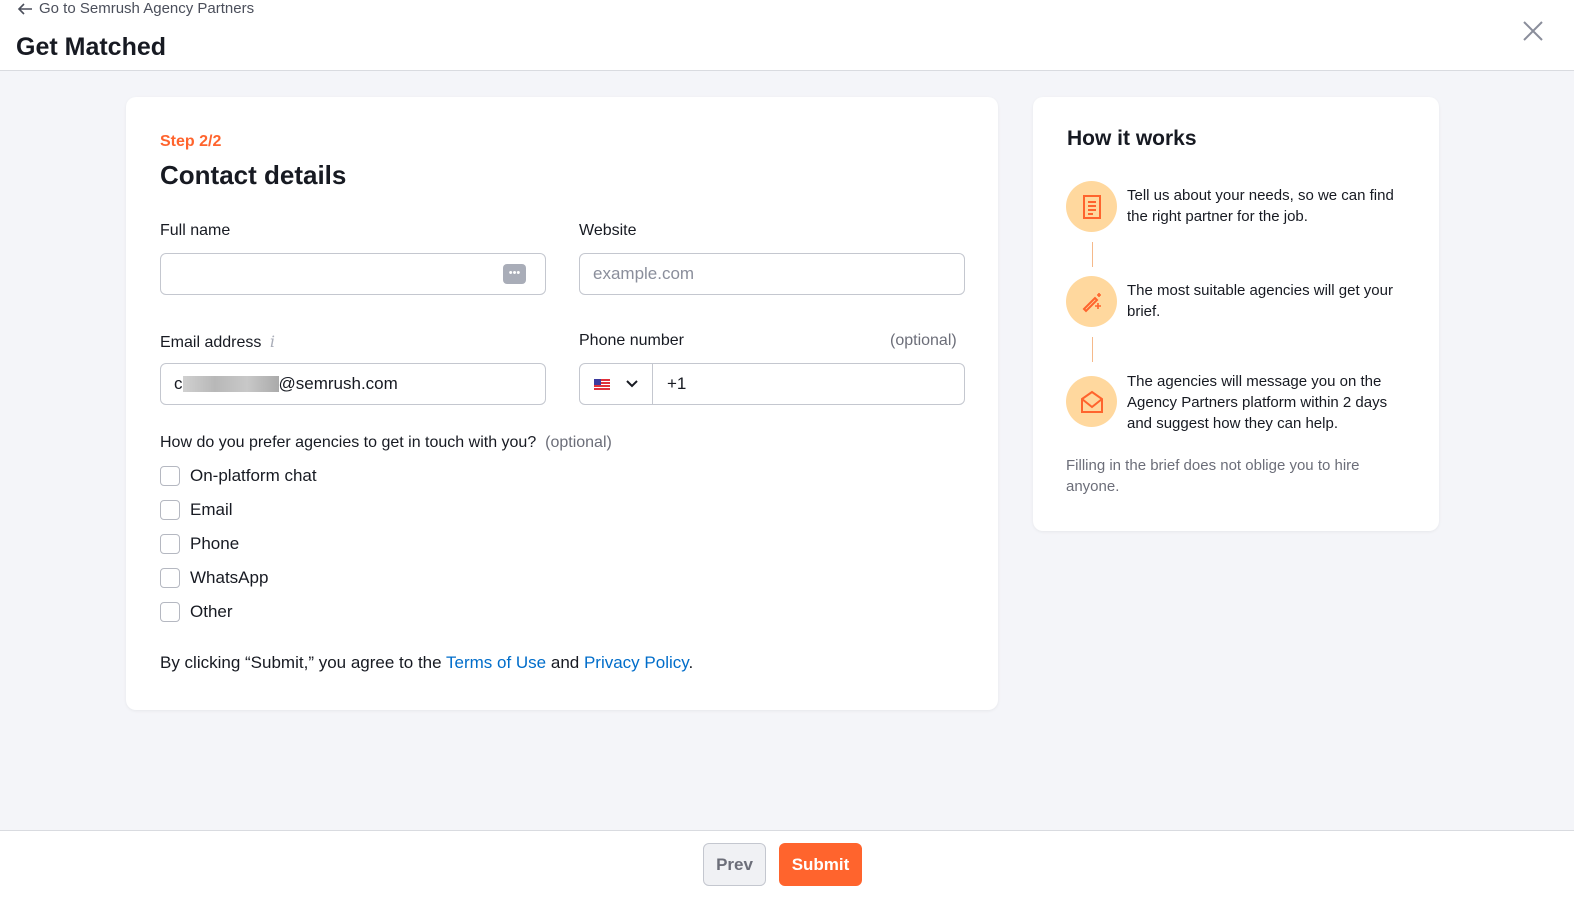  What do you see at coordinates (608, 230) in the screenshot?
I see `website-label: Website` at bounding box center [608, 230].